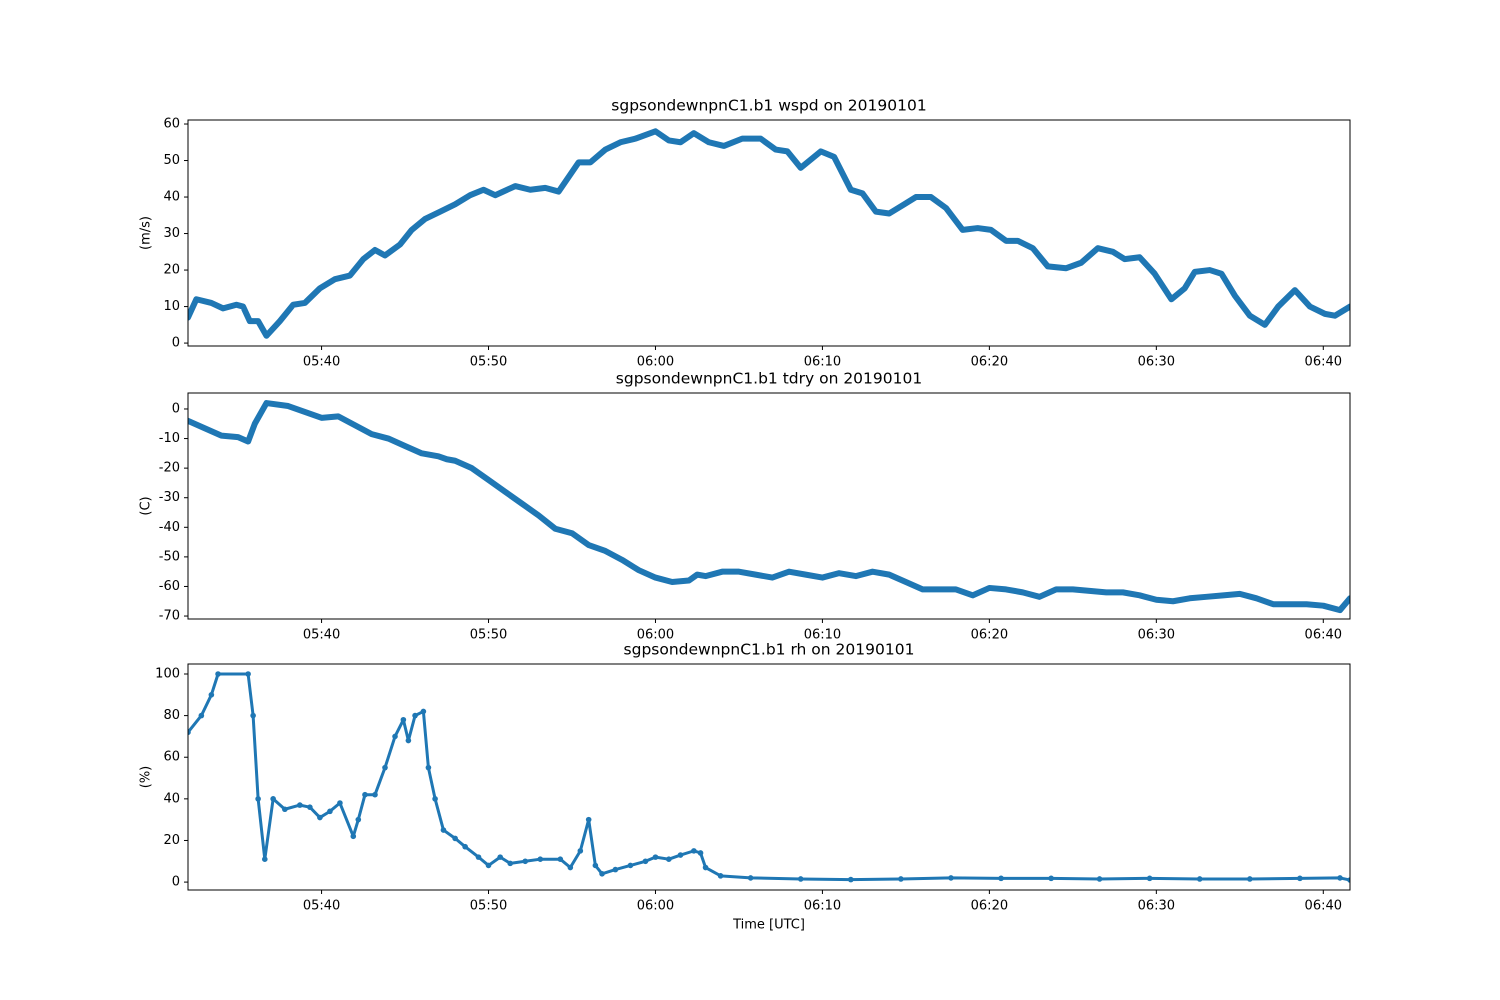 This screenshot has width=1500, height=1000. I want to click on y-tick-label: -50, so click(169, 556).